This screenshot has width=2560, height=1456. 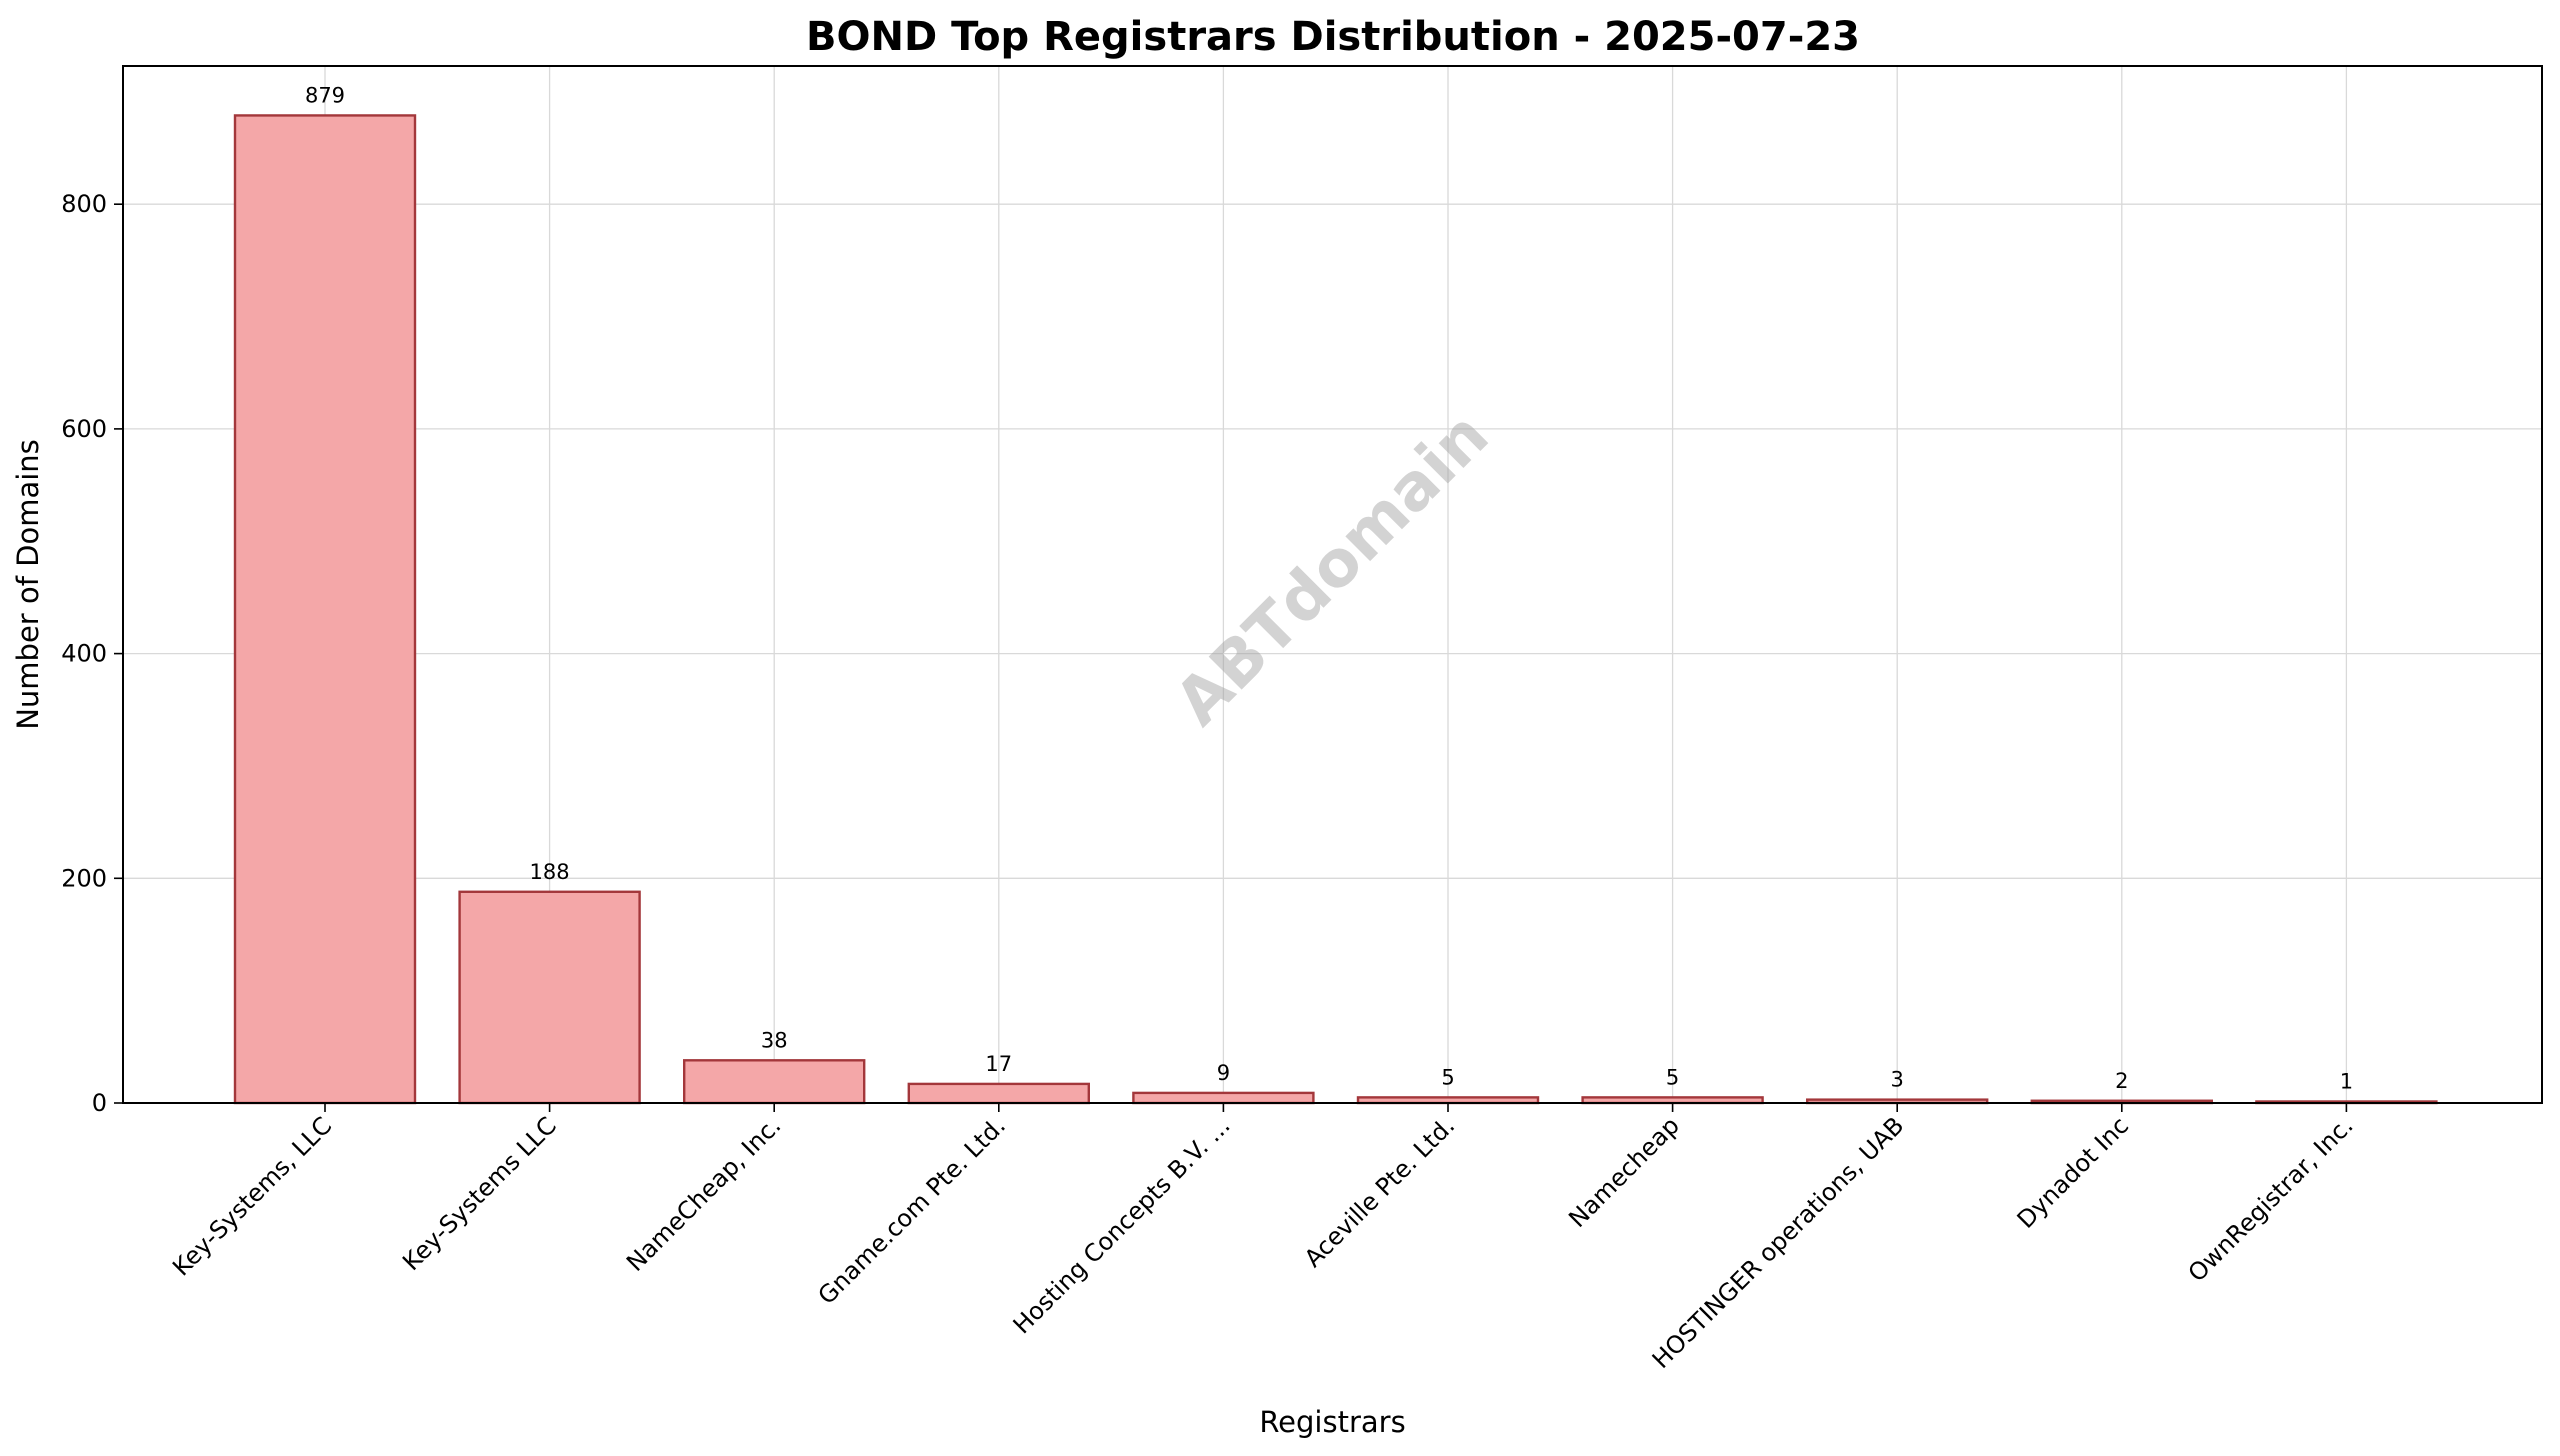 I want to click on y-tick-label: 600, so click(x=84, y=429).